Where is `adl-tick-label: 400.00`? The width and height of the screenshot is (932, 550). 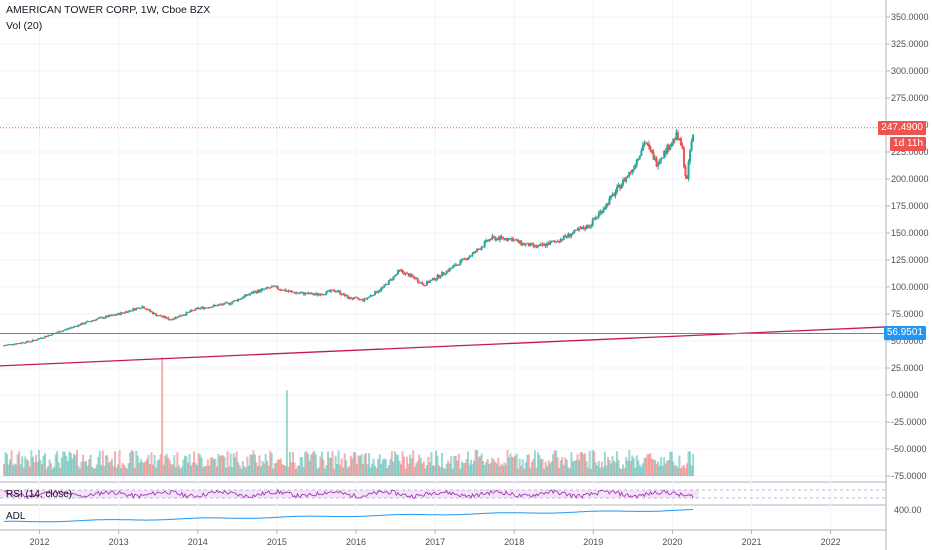 adl-tick-label: 400.00 is located at coordinates (908, 510).